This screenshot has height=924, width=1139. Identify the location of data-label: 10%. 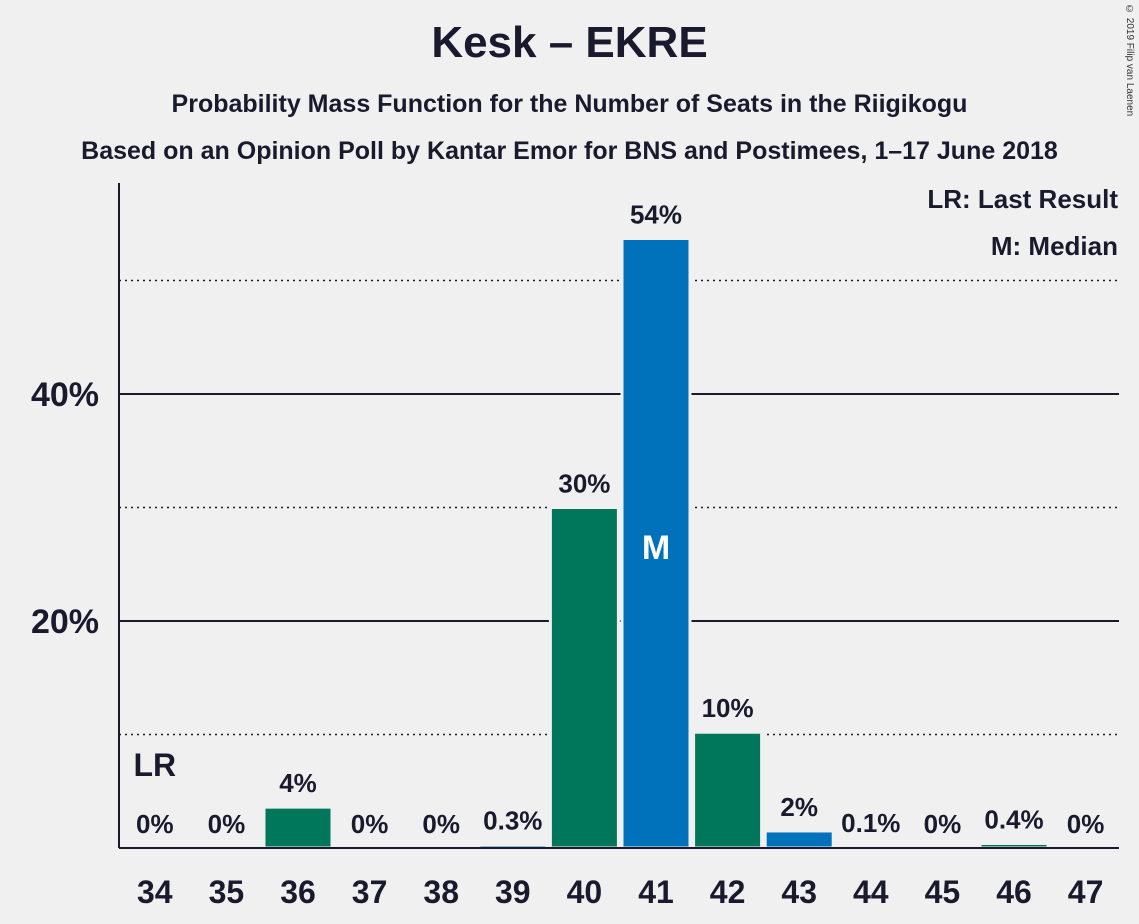
(728, 708).